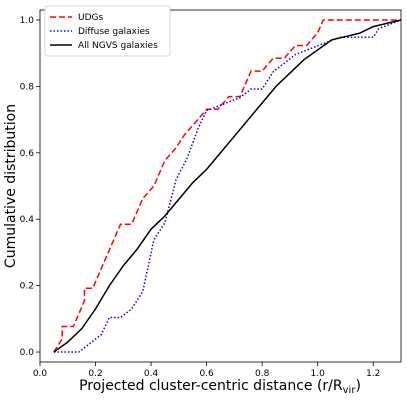  I want to click on x-tick-label-6: 1.2, so click(373, 374).